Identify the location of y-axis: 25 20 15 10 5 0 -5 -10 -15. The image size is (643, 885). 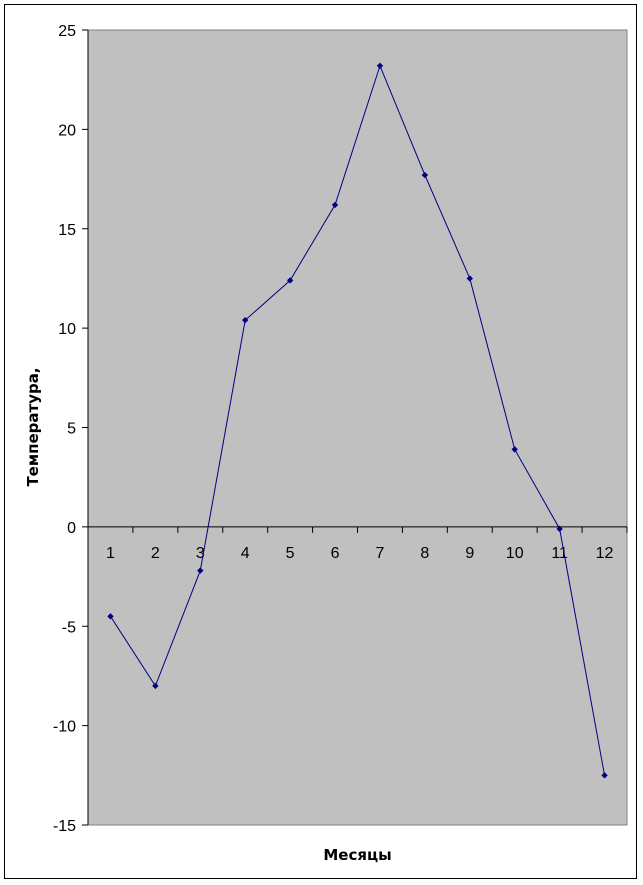
(71, 429).